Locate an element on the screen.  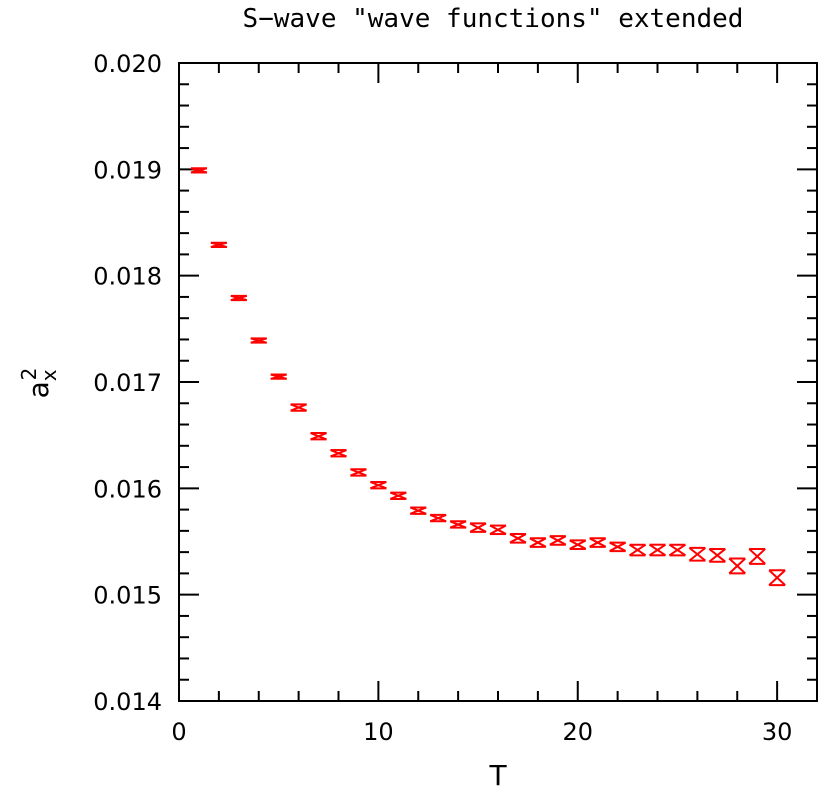
y-axis-label-superscript: 2 is located at coordinates (29, 374).